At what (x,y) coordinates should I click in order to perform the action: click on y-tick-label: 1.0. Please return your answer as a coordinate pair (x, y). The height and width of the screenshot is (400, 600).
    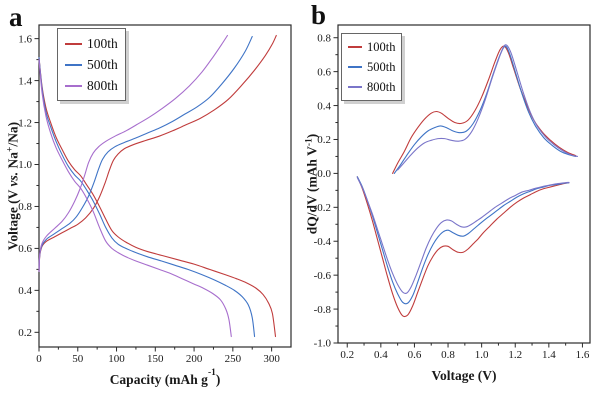
    Looking at the image, I should click on (25, 165).